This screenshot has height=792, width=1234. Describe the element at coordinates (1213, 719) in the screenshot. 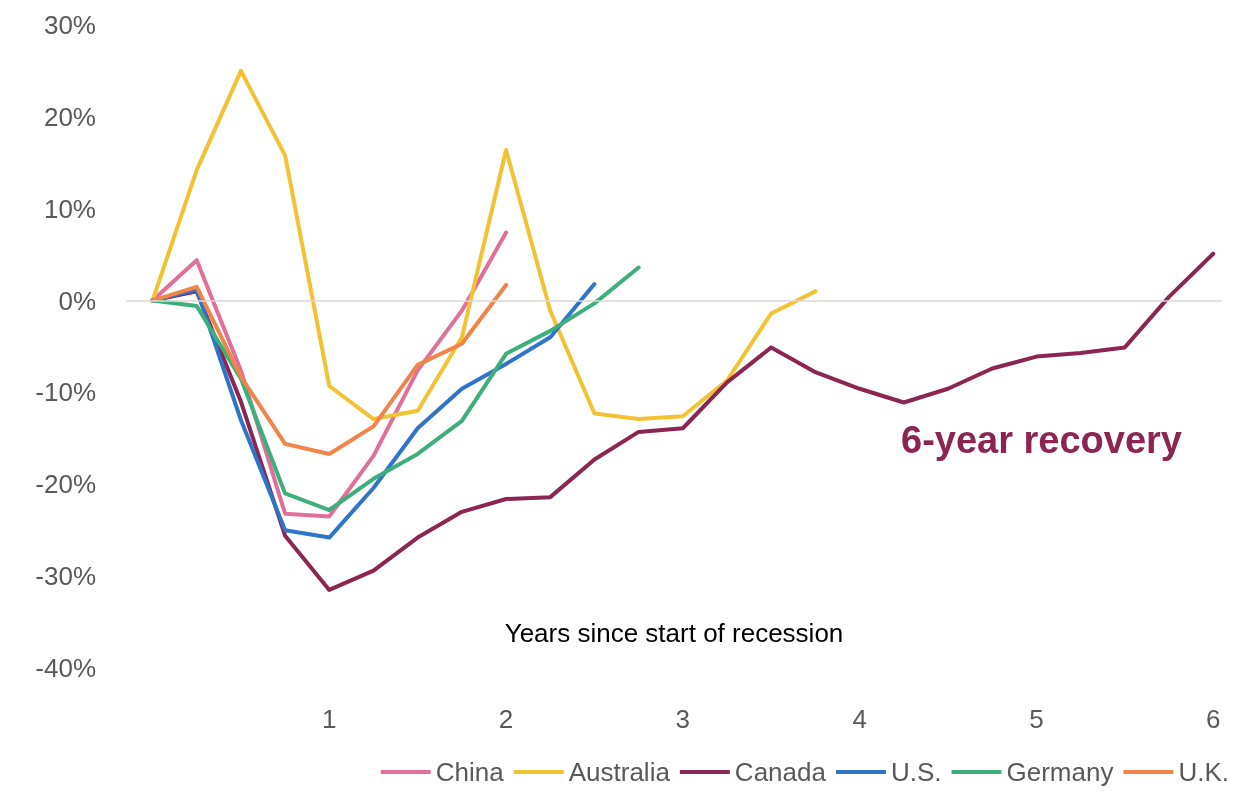

I see `x-tick-label: 6` at that location.